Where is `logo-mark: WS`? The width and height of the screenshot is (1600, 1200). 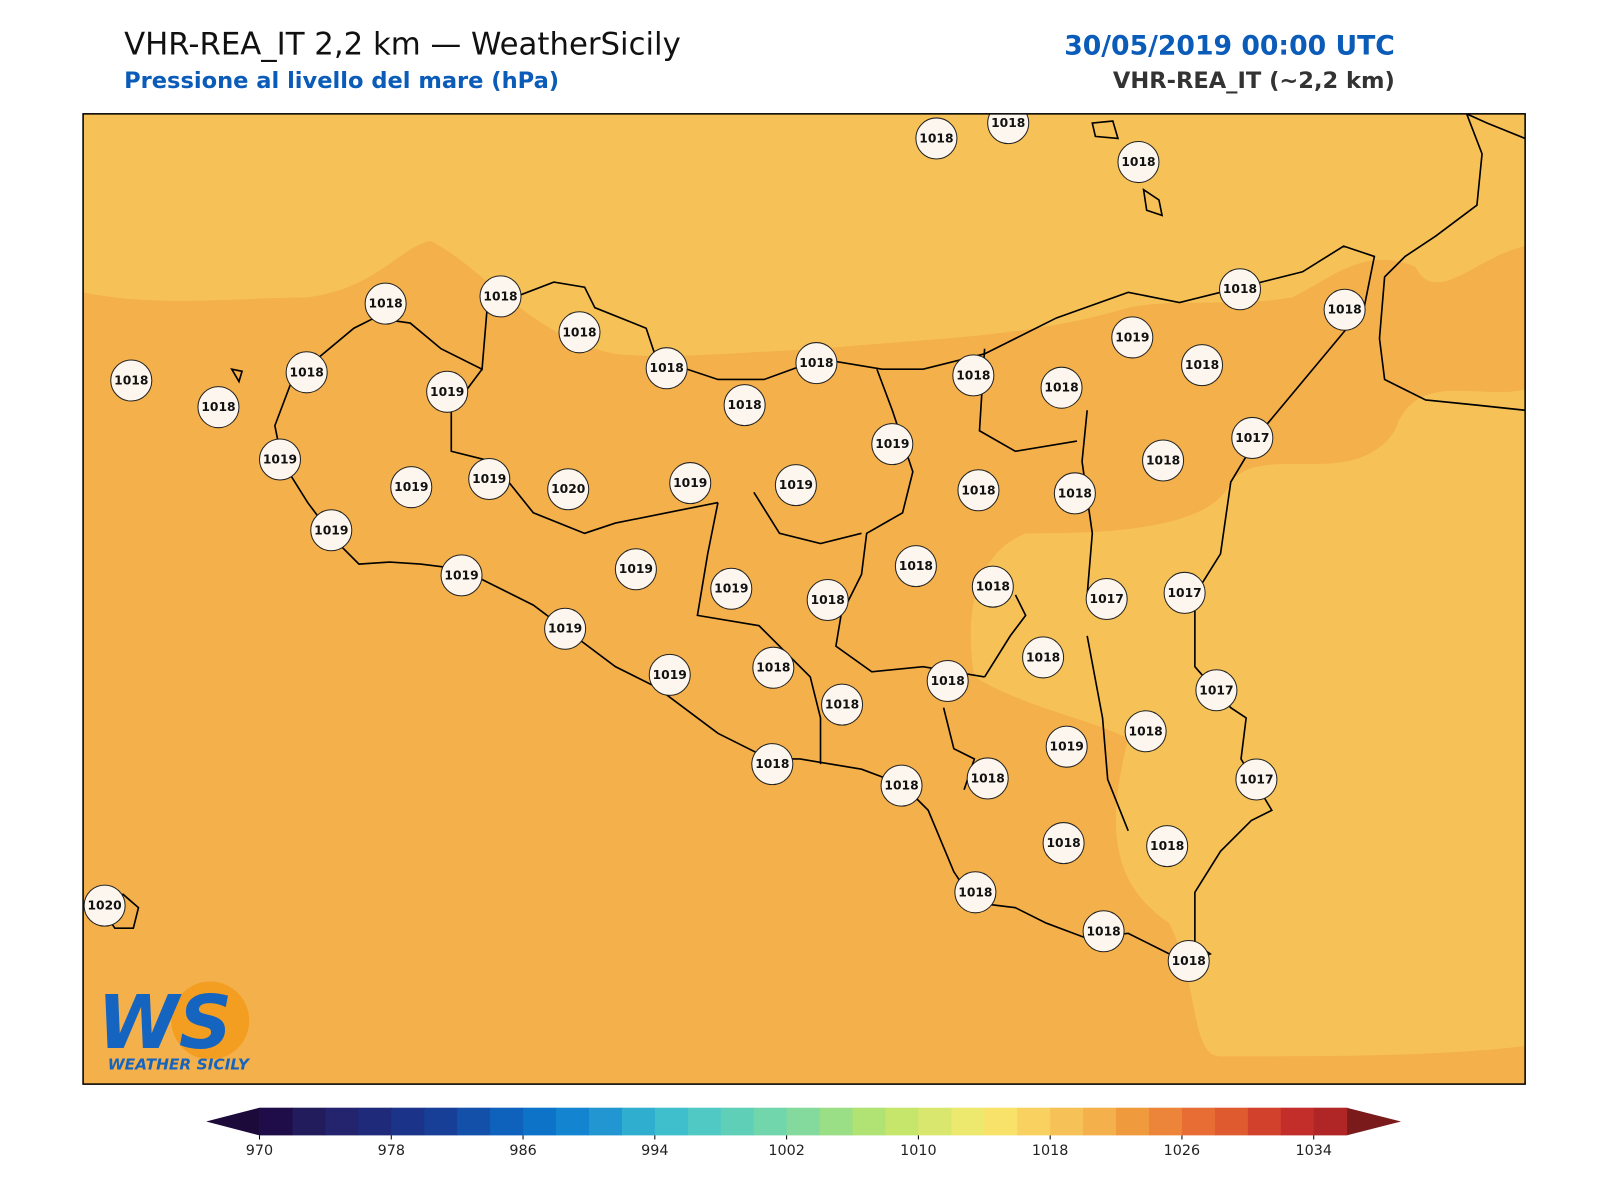
logo-mark: WS is located at coordinates (164, 1023).